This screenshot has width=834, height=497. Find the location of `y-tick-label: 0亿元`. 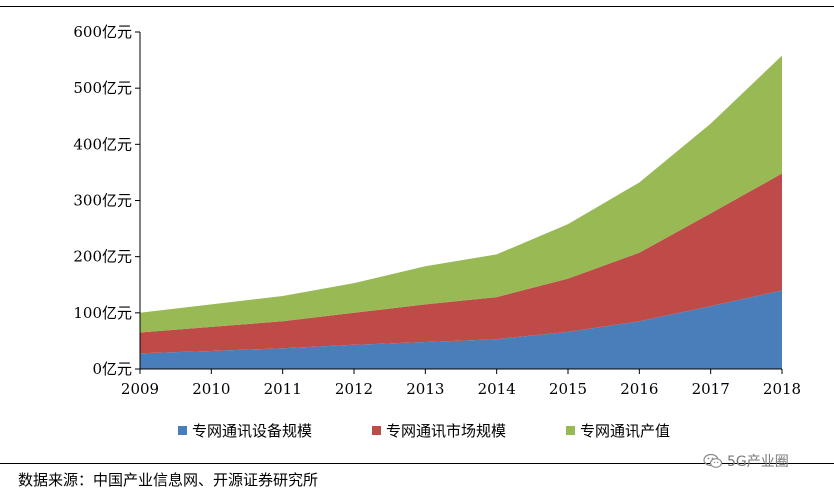

y-tick-label: 0亿元 is located at coordinates (112, 369).